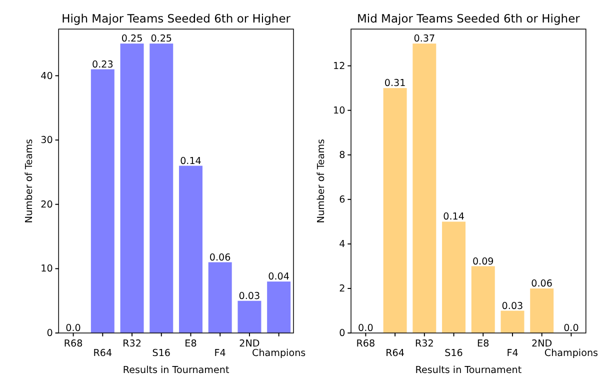 This screenshot has width=610, height=387. What do you see at coordinates (483, 262) in the screenshot?
I see `annotation: 0.09` at bounding box center [483, 262].